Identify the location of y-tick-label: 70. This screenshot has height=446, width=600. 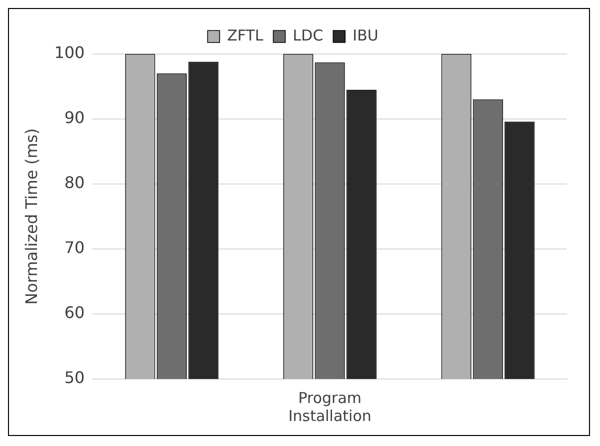
(74, 248).